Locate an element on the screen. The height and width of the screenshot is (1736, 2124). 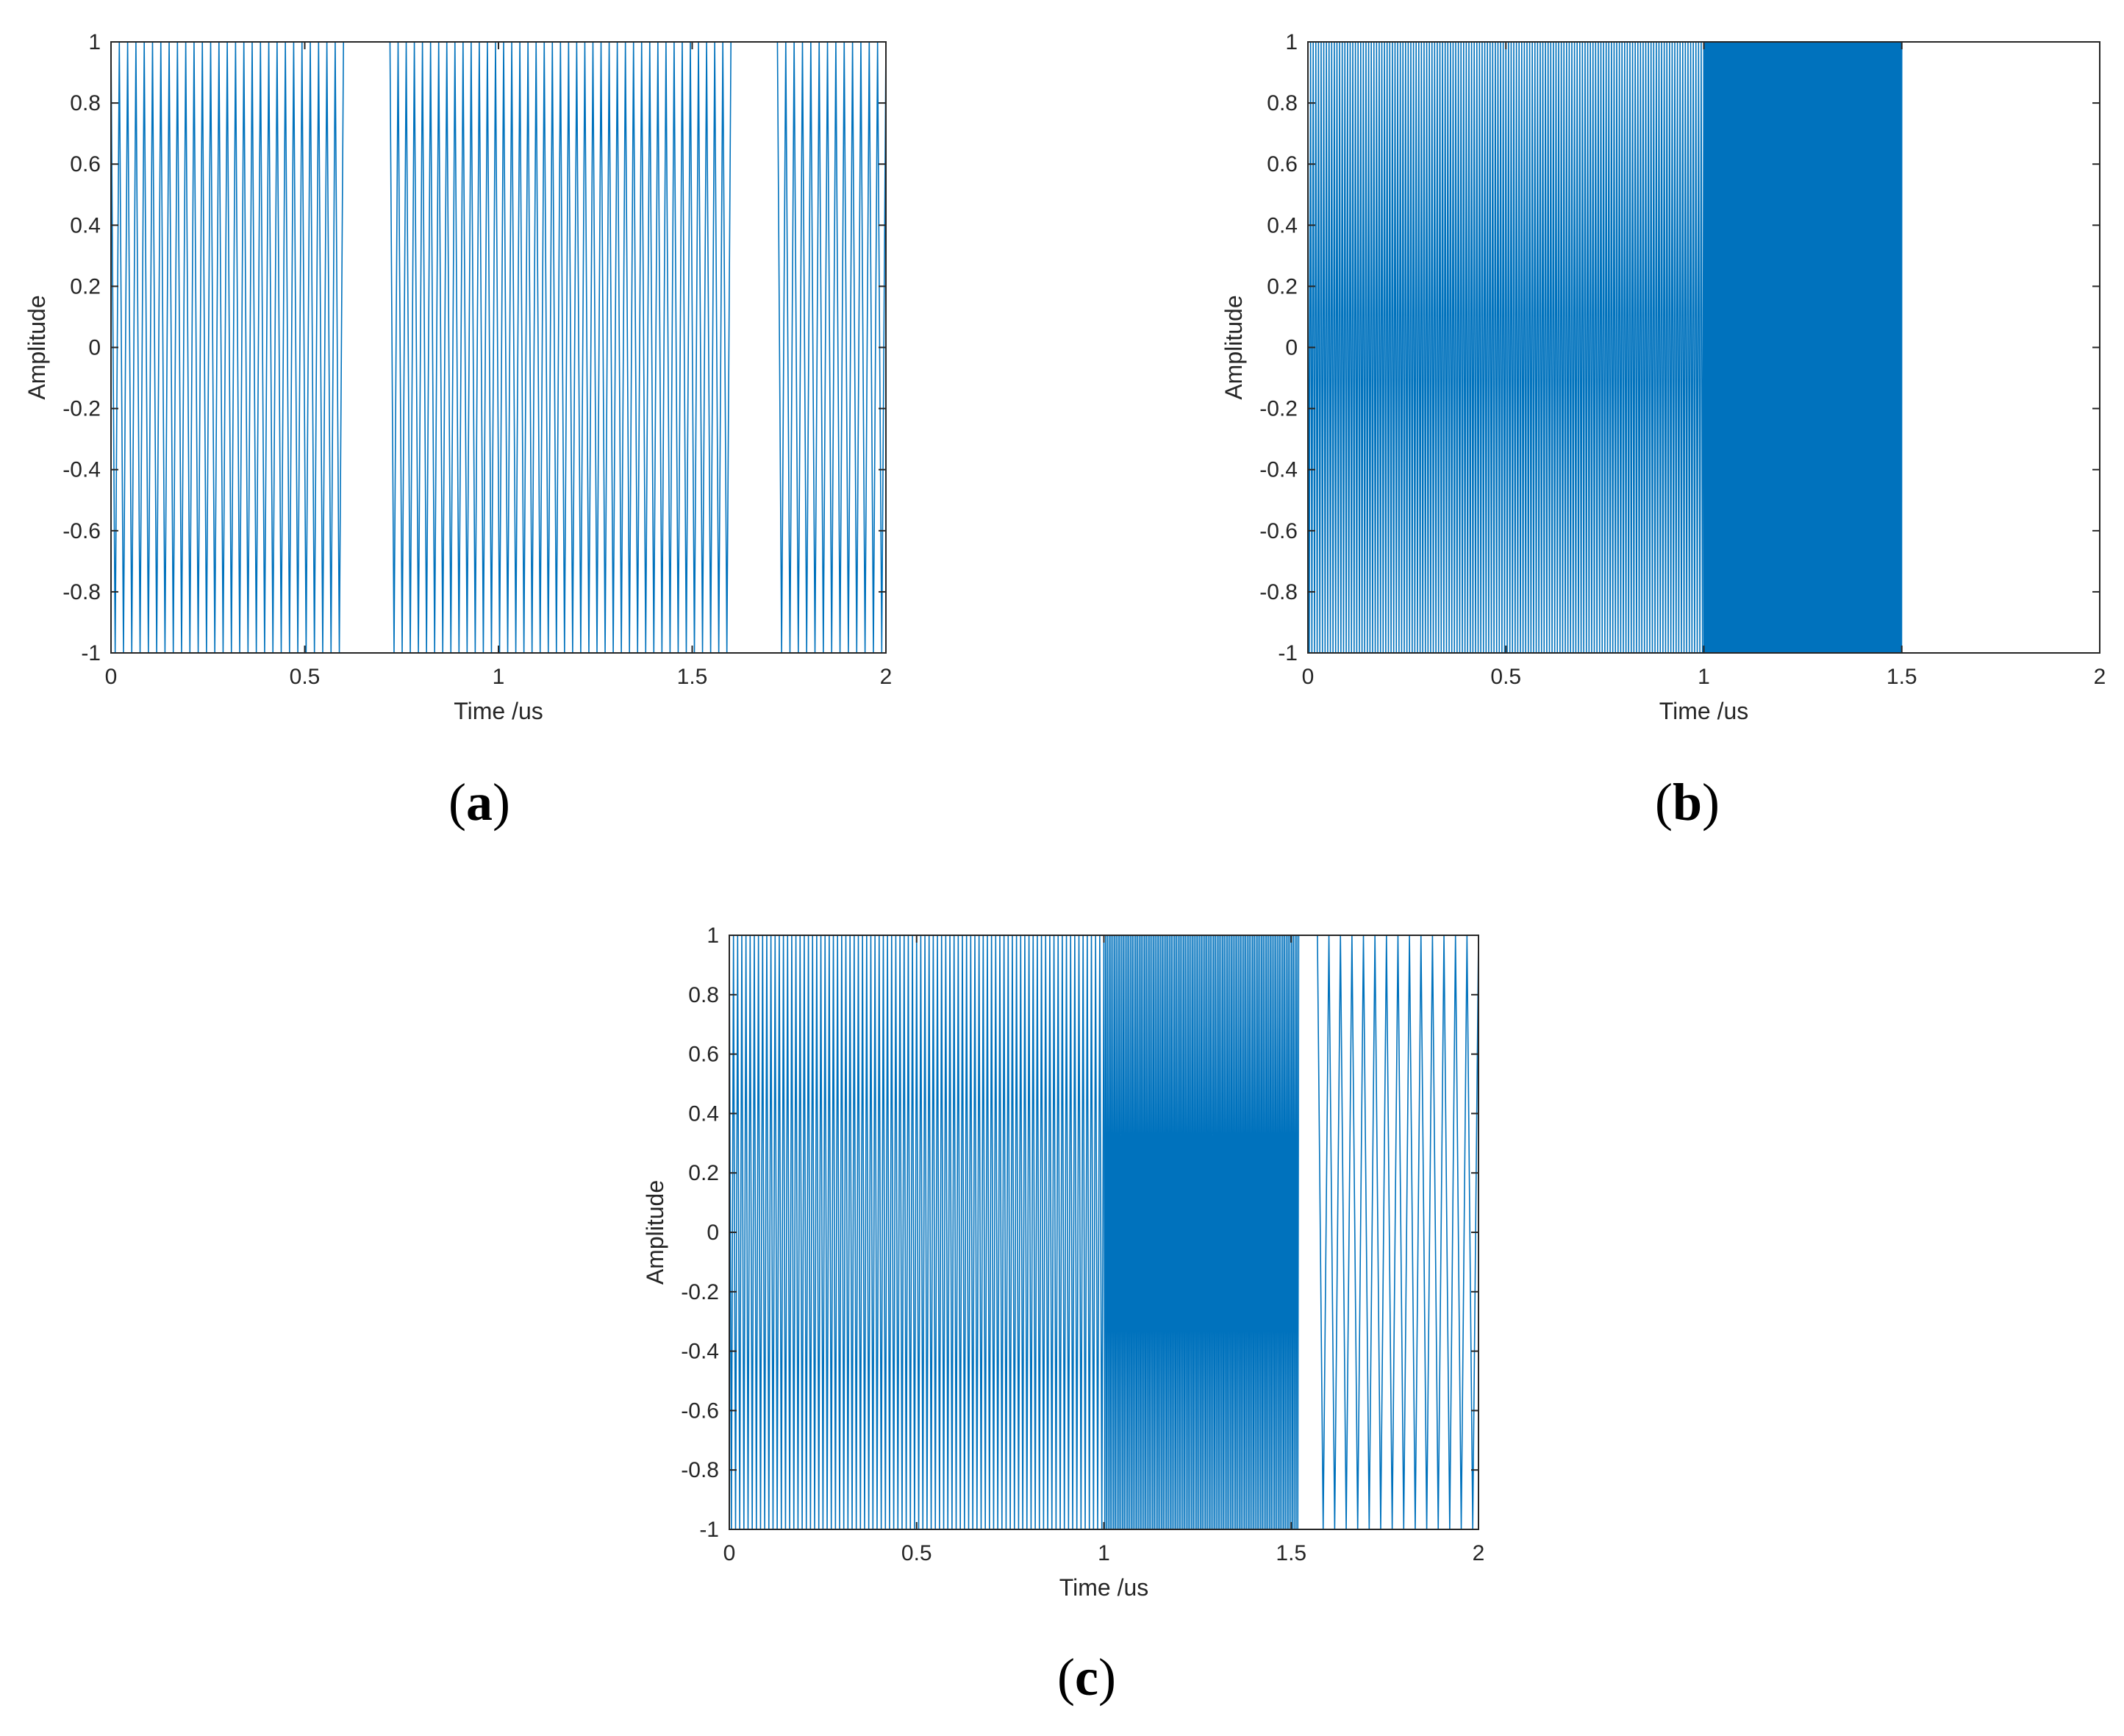
panel-letter: c is located at coordinates (1086, 1677).